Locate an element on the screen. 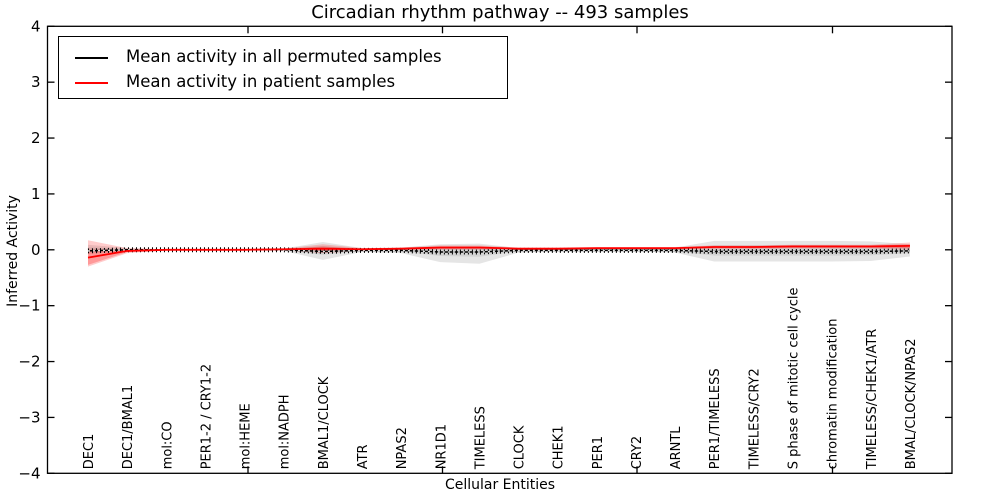  x-tick-label: TIMELESS is located at coordinates (480, 438).